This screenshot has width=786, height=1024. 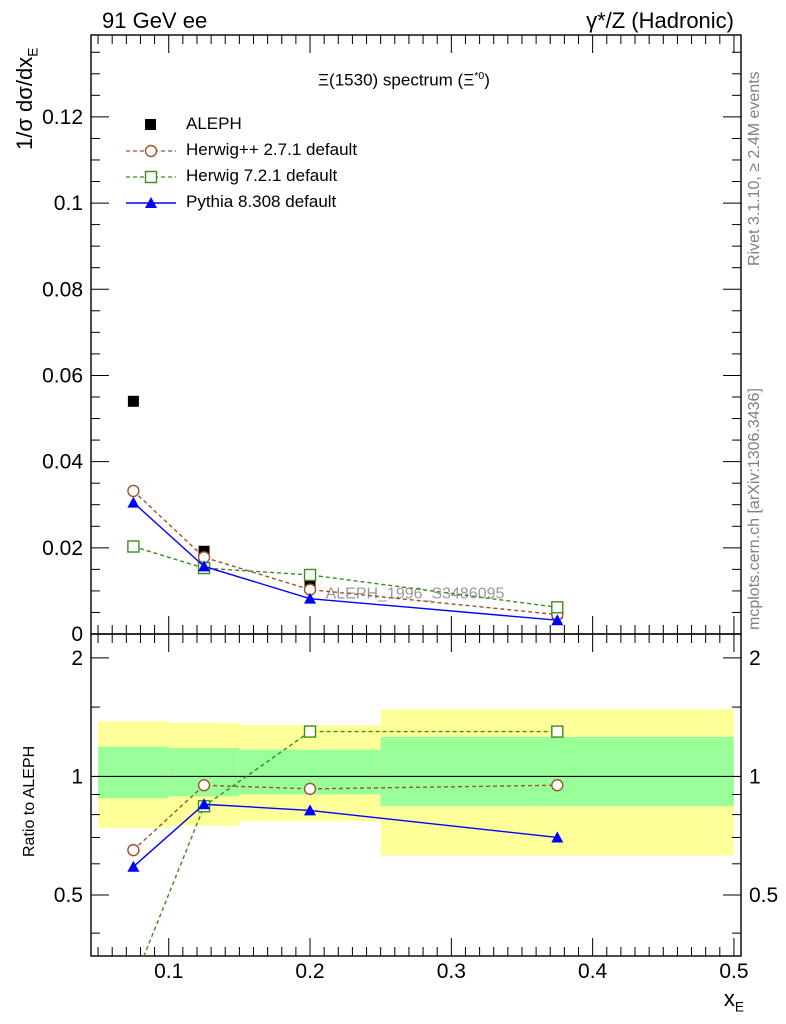 What do you see at coordinates (729, 998) in the screenshot?
I see `x-axis-label-main: x` at bounding box center [729, 998].